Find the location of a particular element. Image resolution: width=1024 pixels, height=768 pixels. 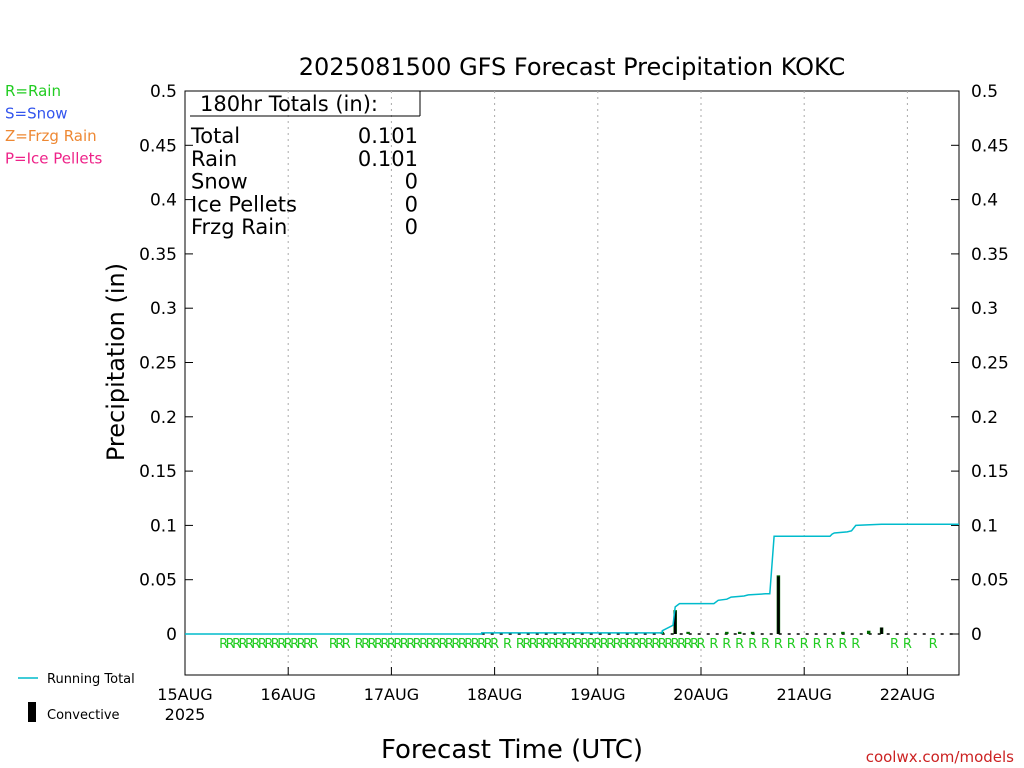

precip-type-legend: R=Rain S=Snow Z=Frzg Rain P=Ice Pellets is located at coordinates (53, 125).